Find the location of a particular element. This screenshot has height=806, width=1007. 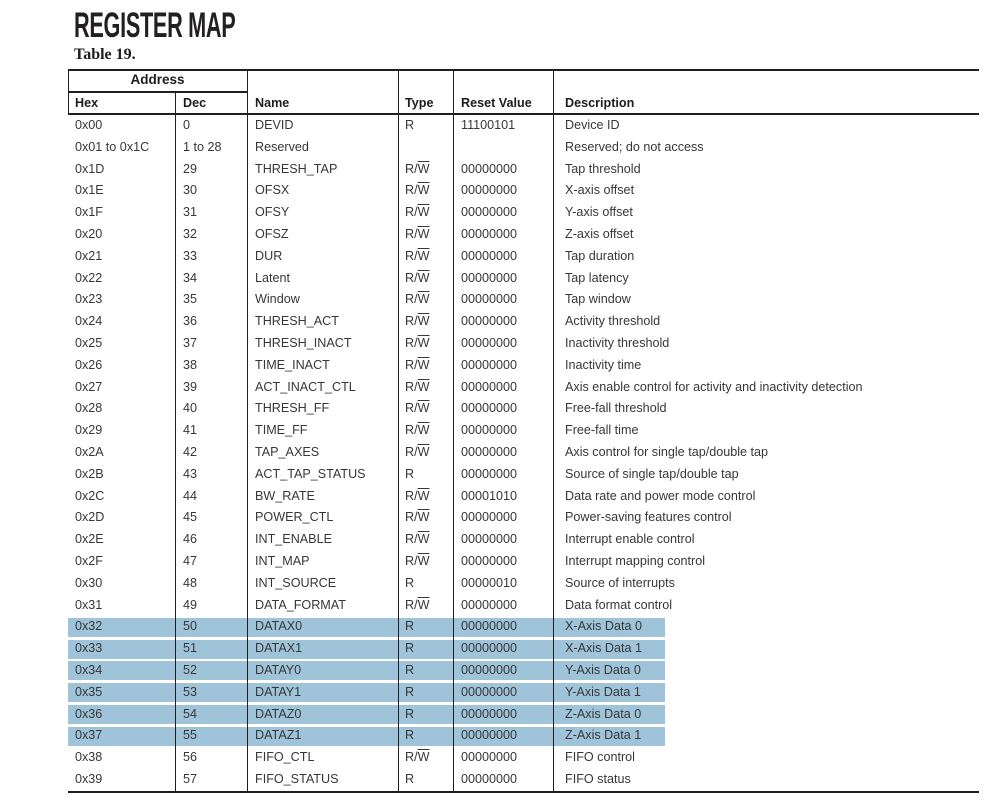

cell-description: Tap threshold is located at coordinates (603, 168).